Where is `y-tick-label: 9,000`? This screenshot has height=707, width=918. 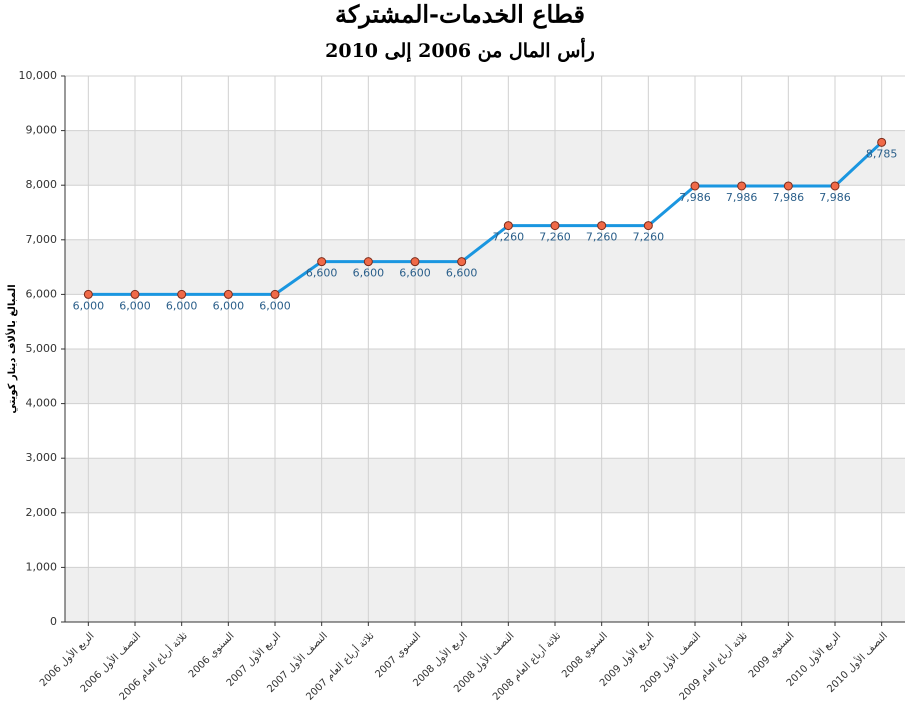
y-tick-label: 9,000 is located at coordinates (42, 130).